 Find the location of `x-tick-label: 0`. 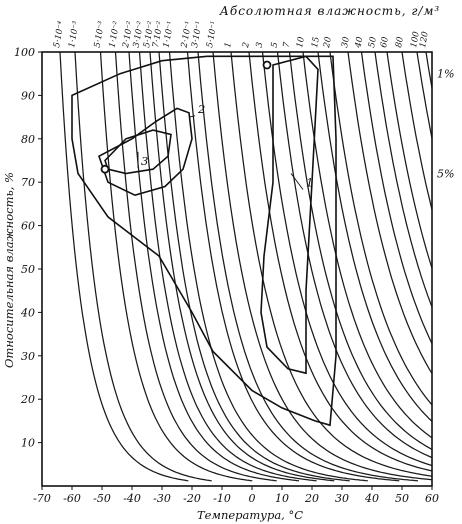

x-tick-label: 0 is located at coordinates (252, 498).